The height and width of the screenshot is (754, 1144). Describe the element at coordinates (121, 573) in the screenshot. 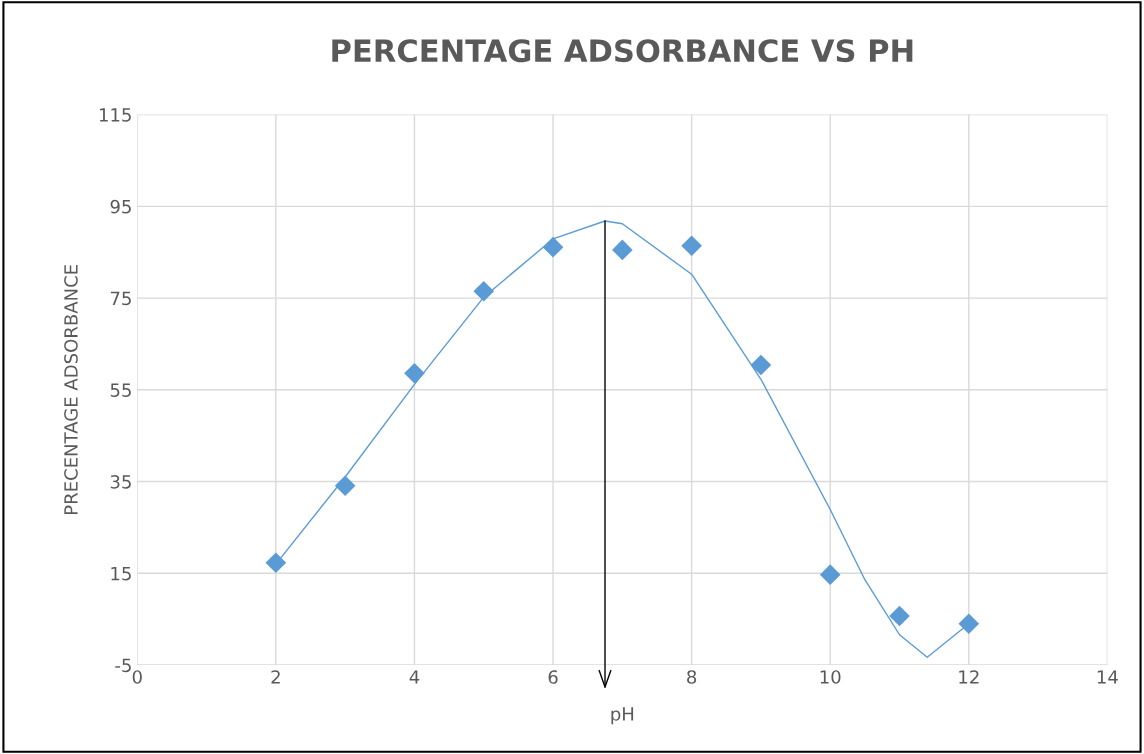

I see `y-tick-label: 15` at that location.